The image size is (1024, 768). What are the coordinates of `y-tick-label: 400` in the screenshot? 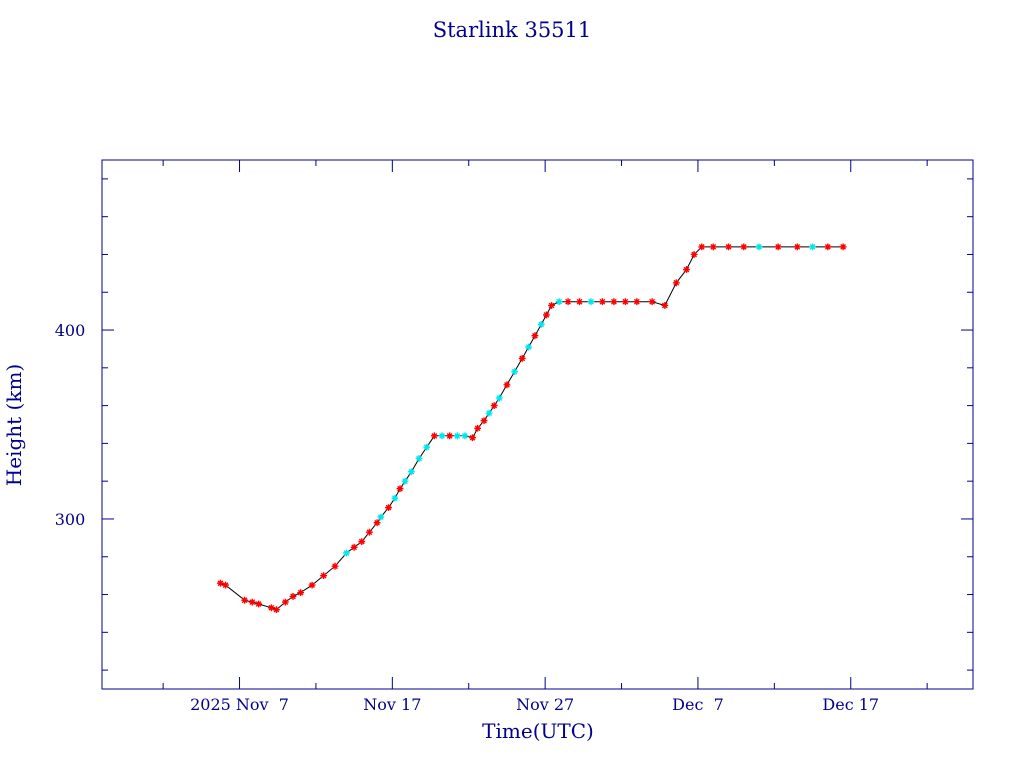 It's located at (70, 330).